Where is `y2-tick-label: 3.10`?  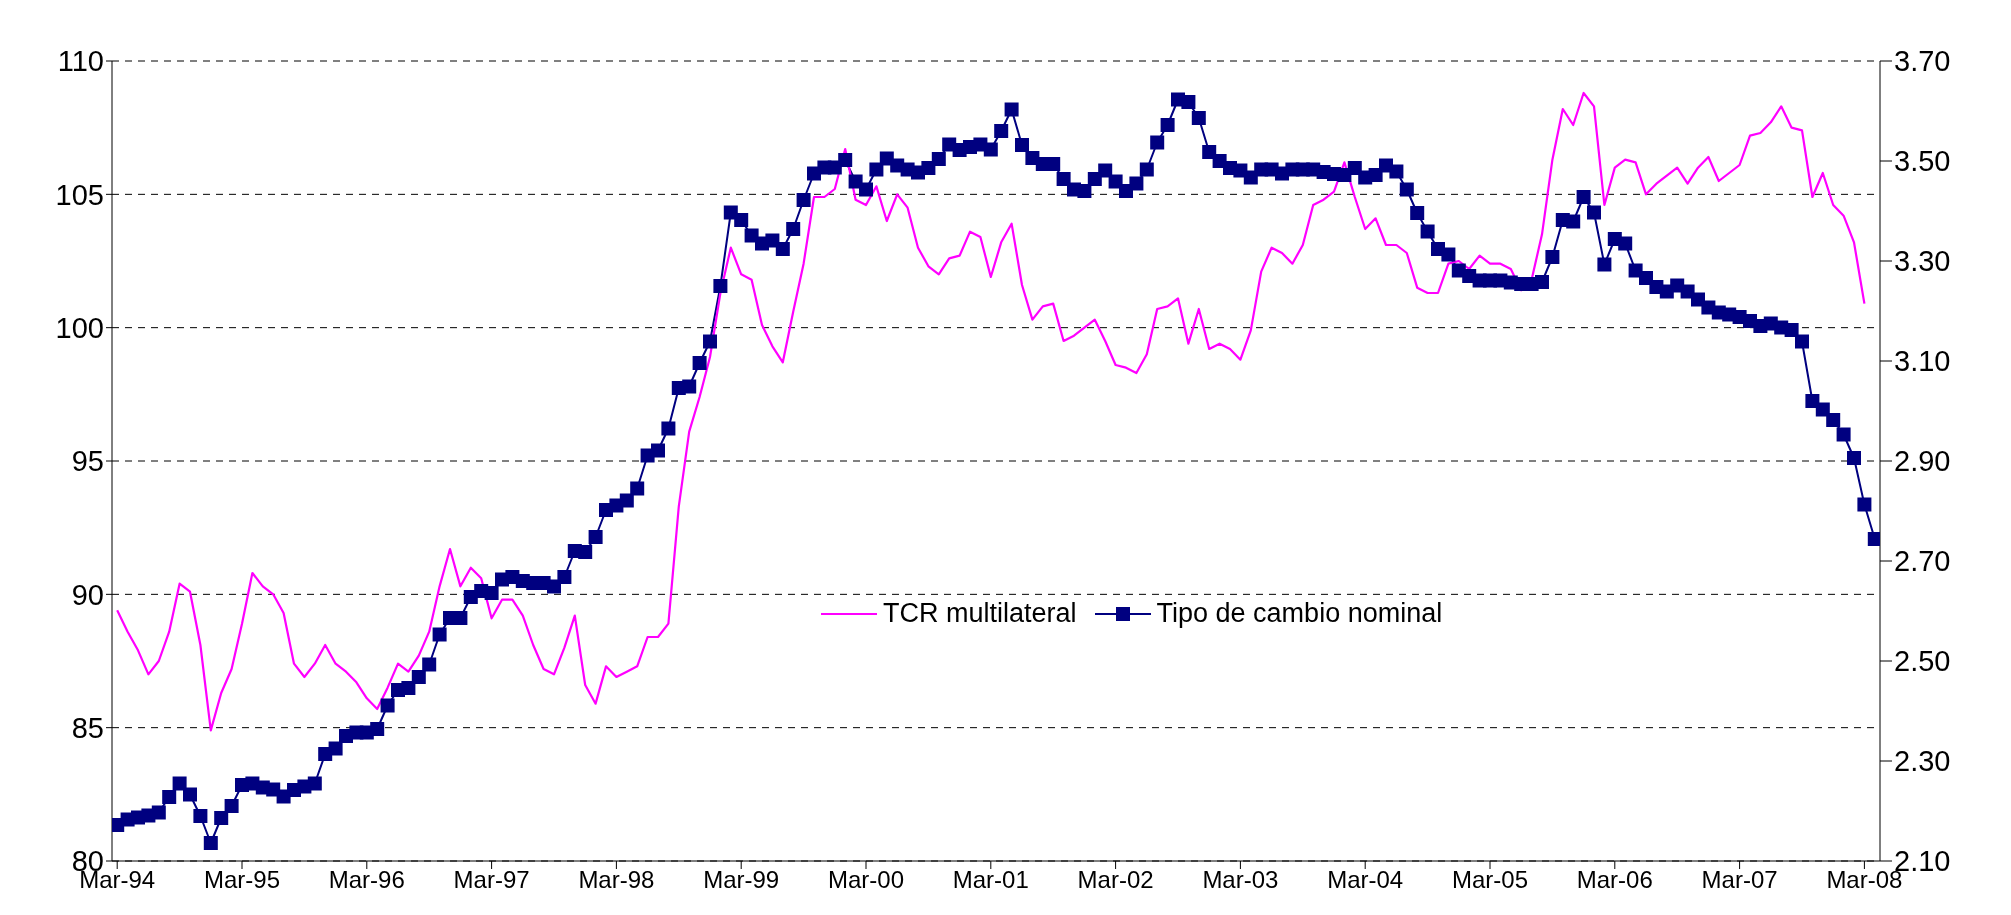
y2-tick-label: 3.10 is located at coordinates (1922, 361).